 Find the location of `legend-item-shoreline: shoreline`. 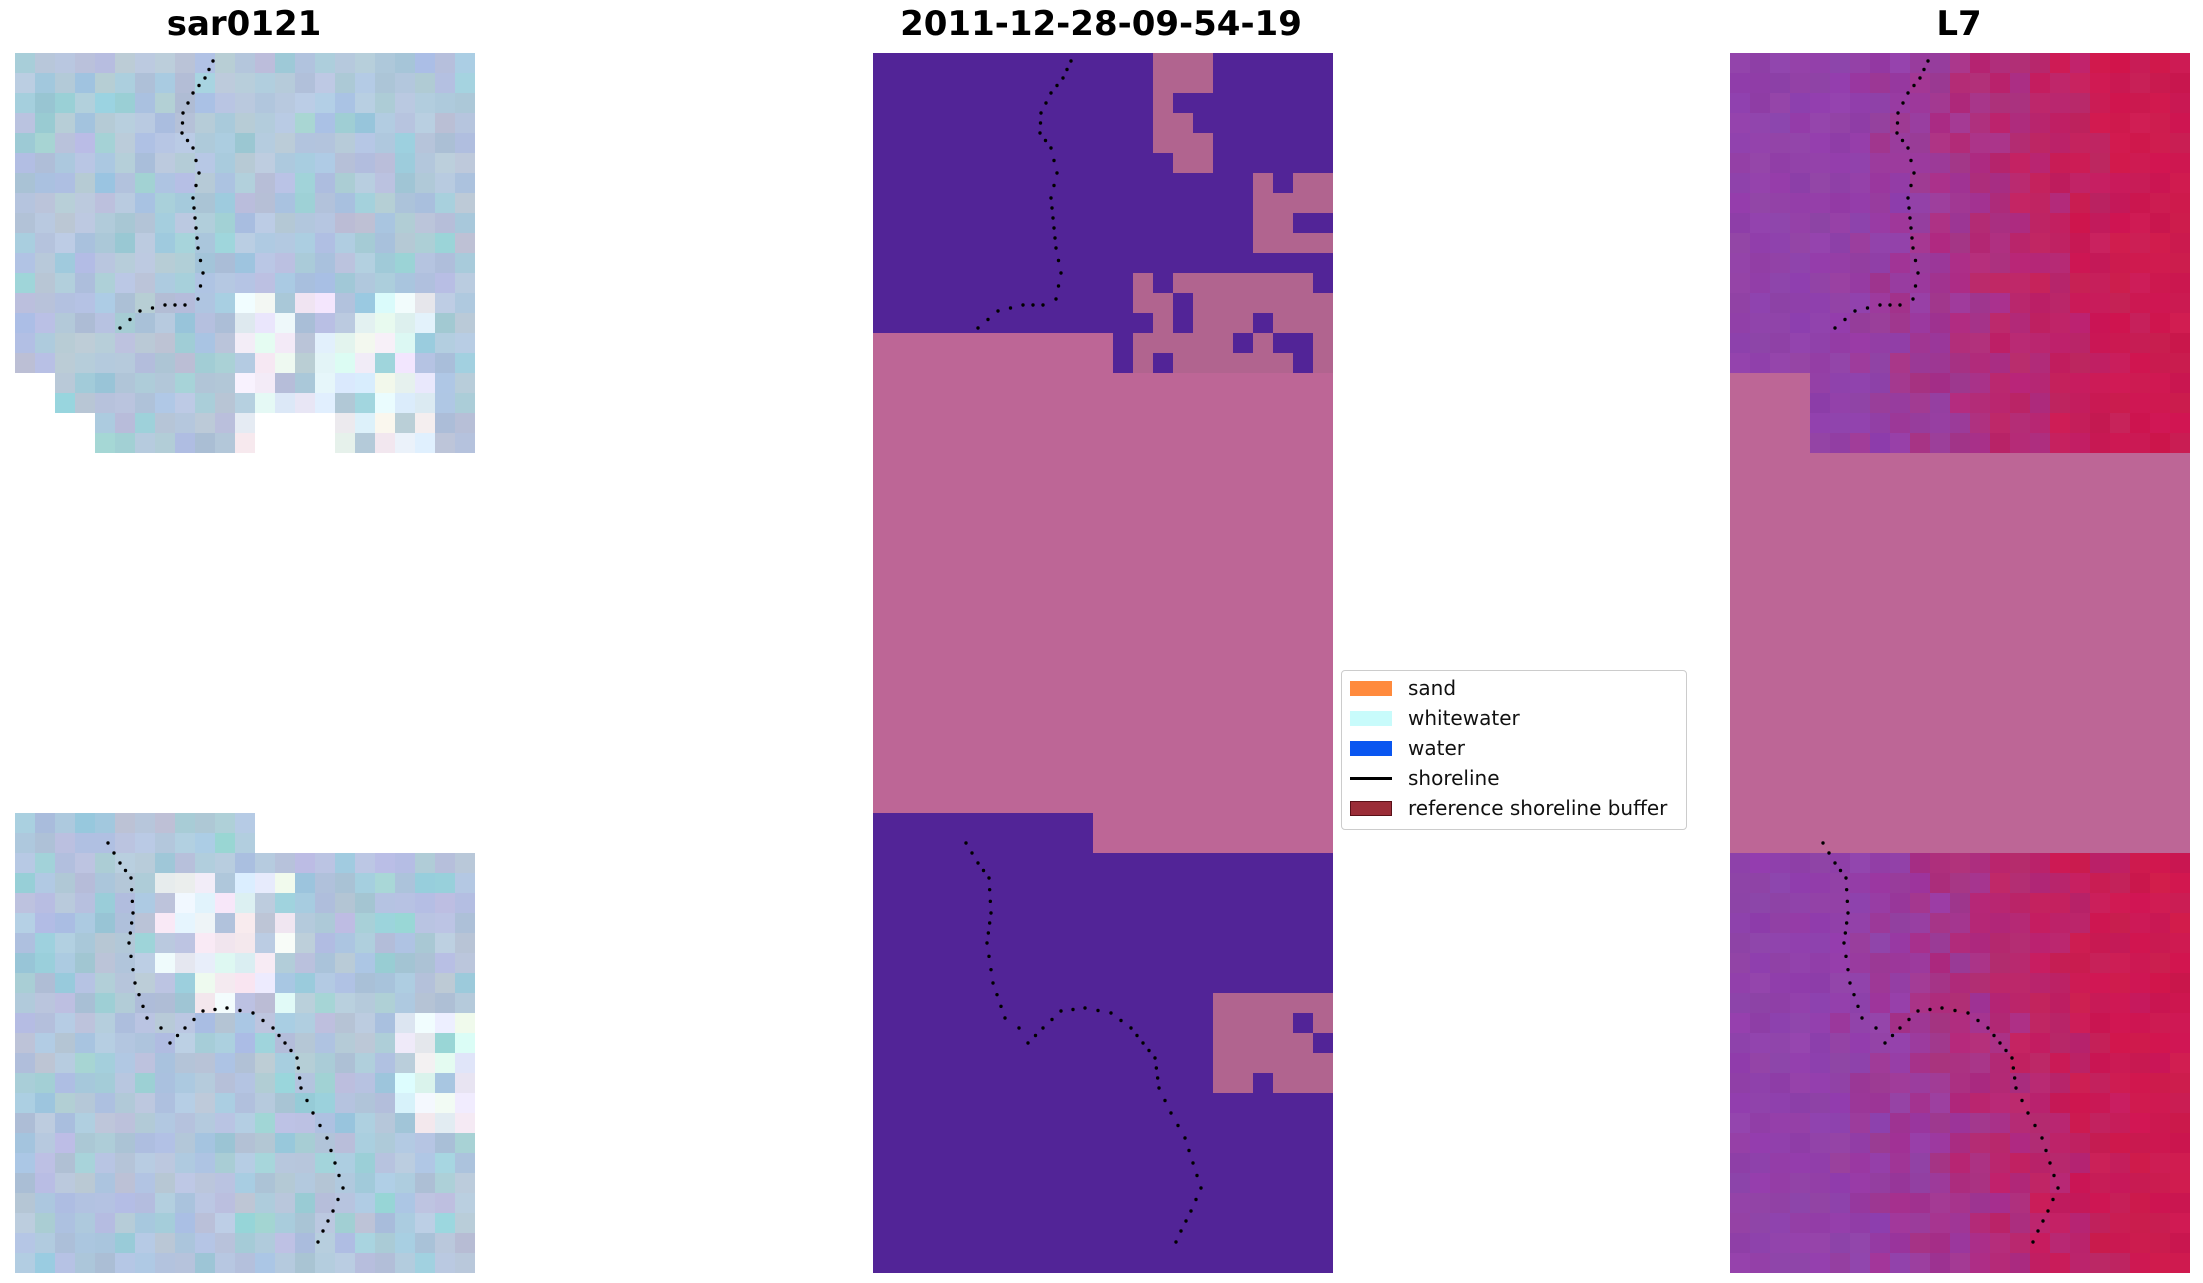

legend-item-shoreline: shoreline is located at coordinates (1425, 778).